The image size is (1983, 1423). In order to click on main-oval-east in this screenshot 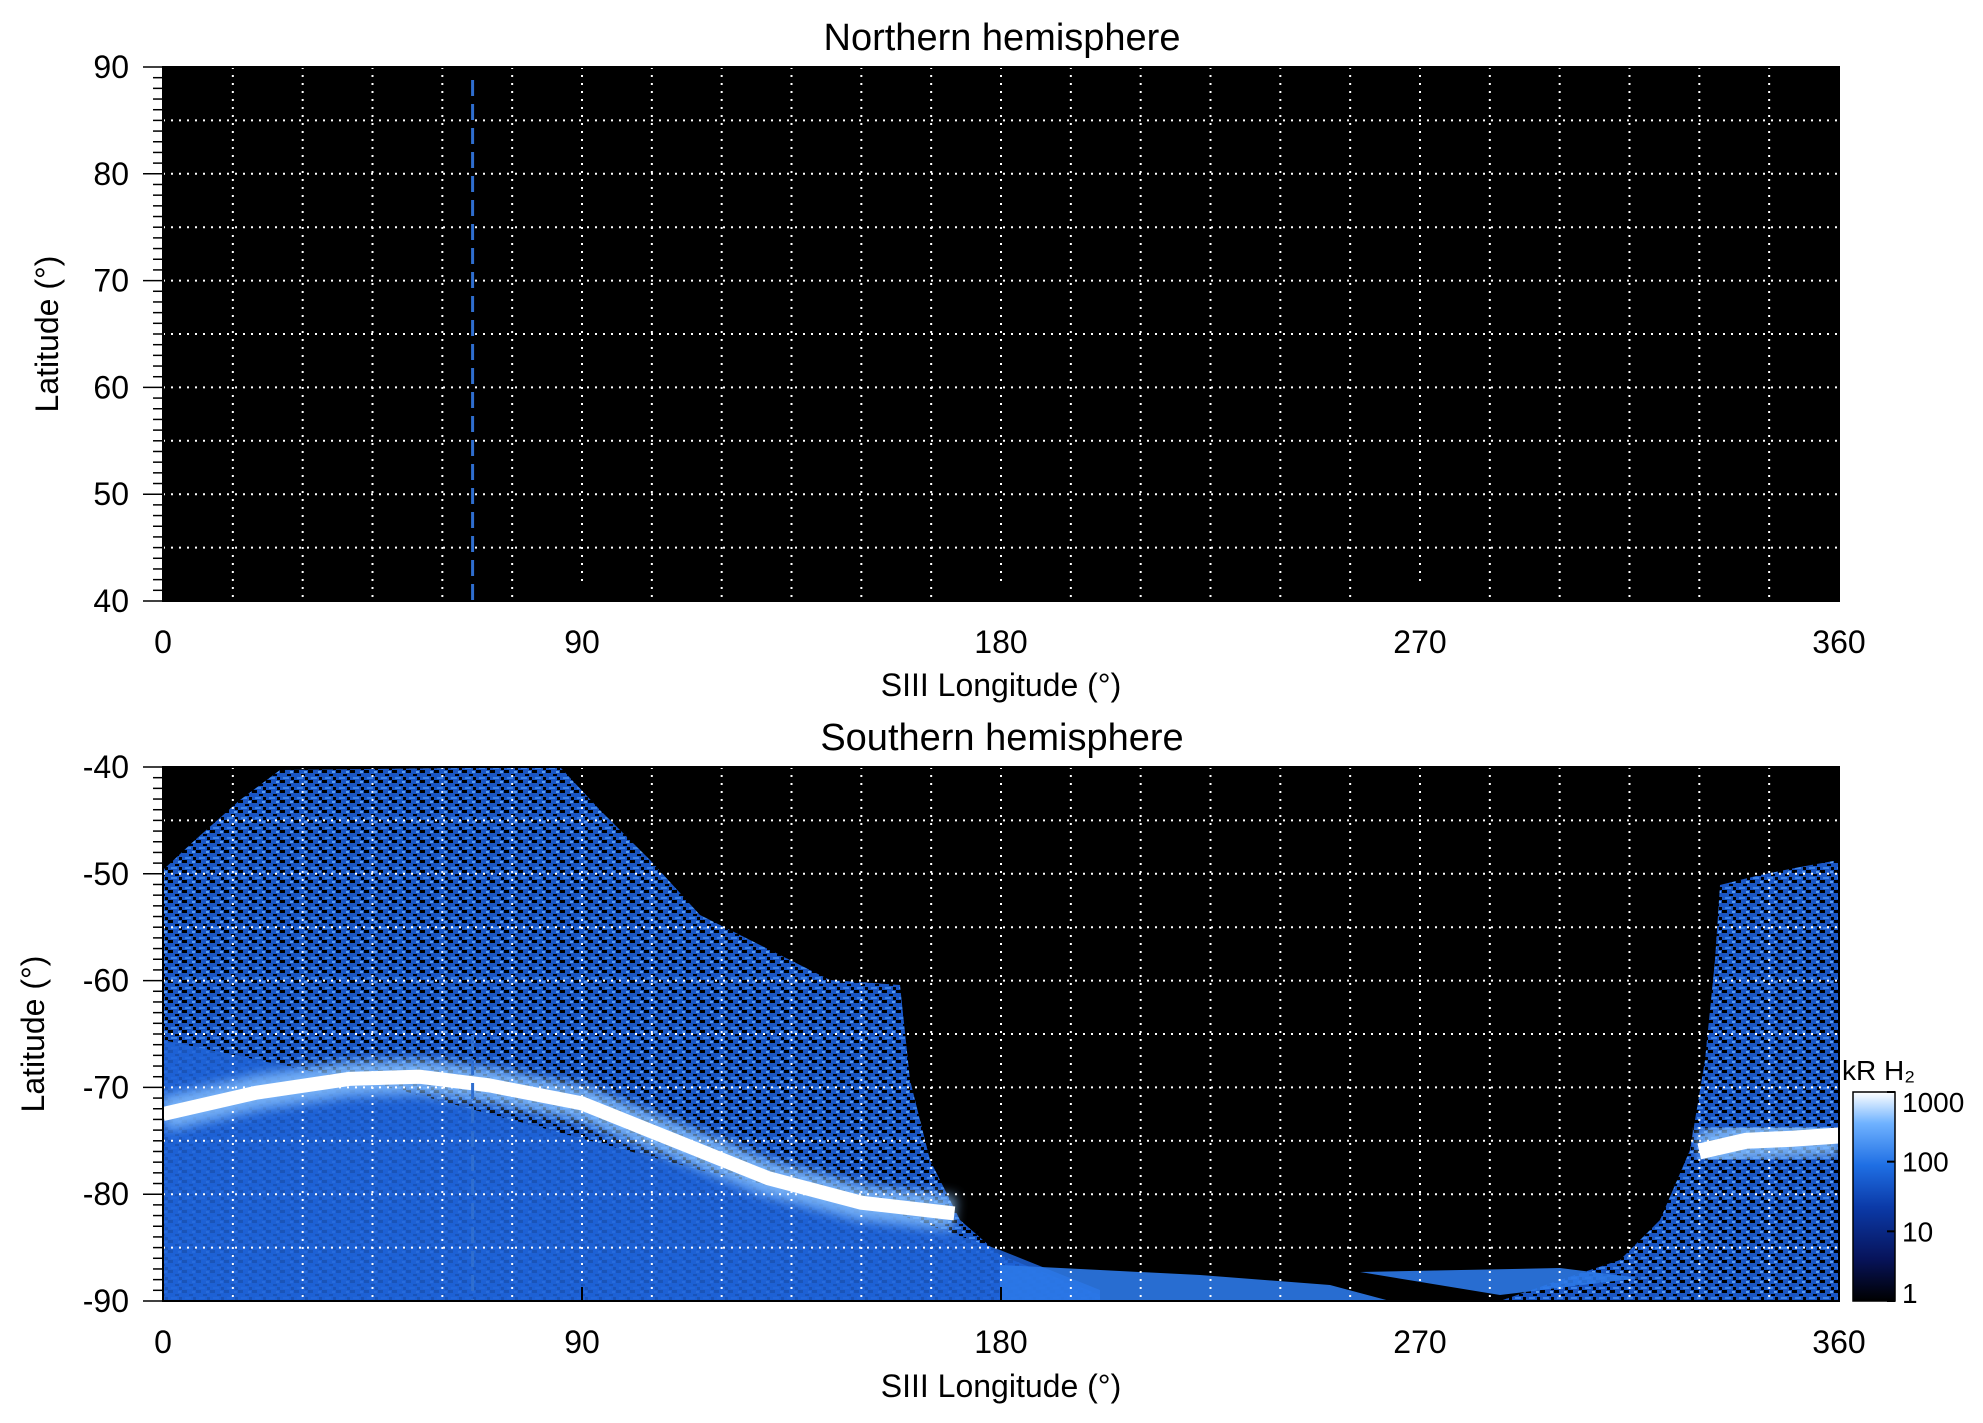, I will do `click(1768, 1143)`.